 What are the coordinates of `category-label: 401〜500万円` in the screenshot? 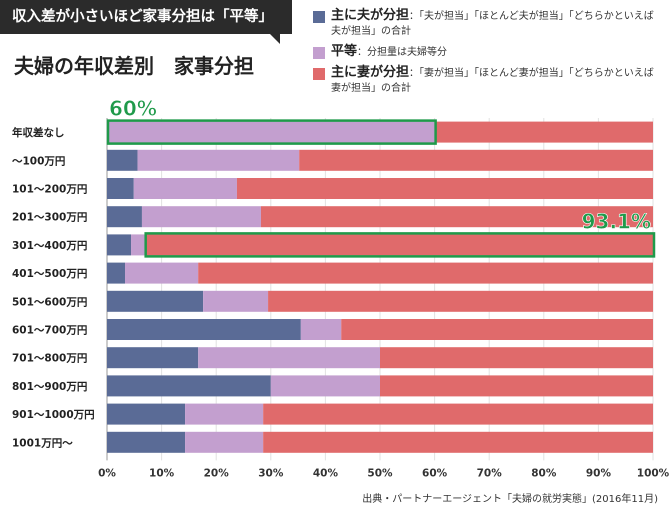 It's located at (49, 274).